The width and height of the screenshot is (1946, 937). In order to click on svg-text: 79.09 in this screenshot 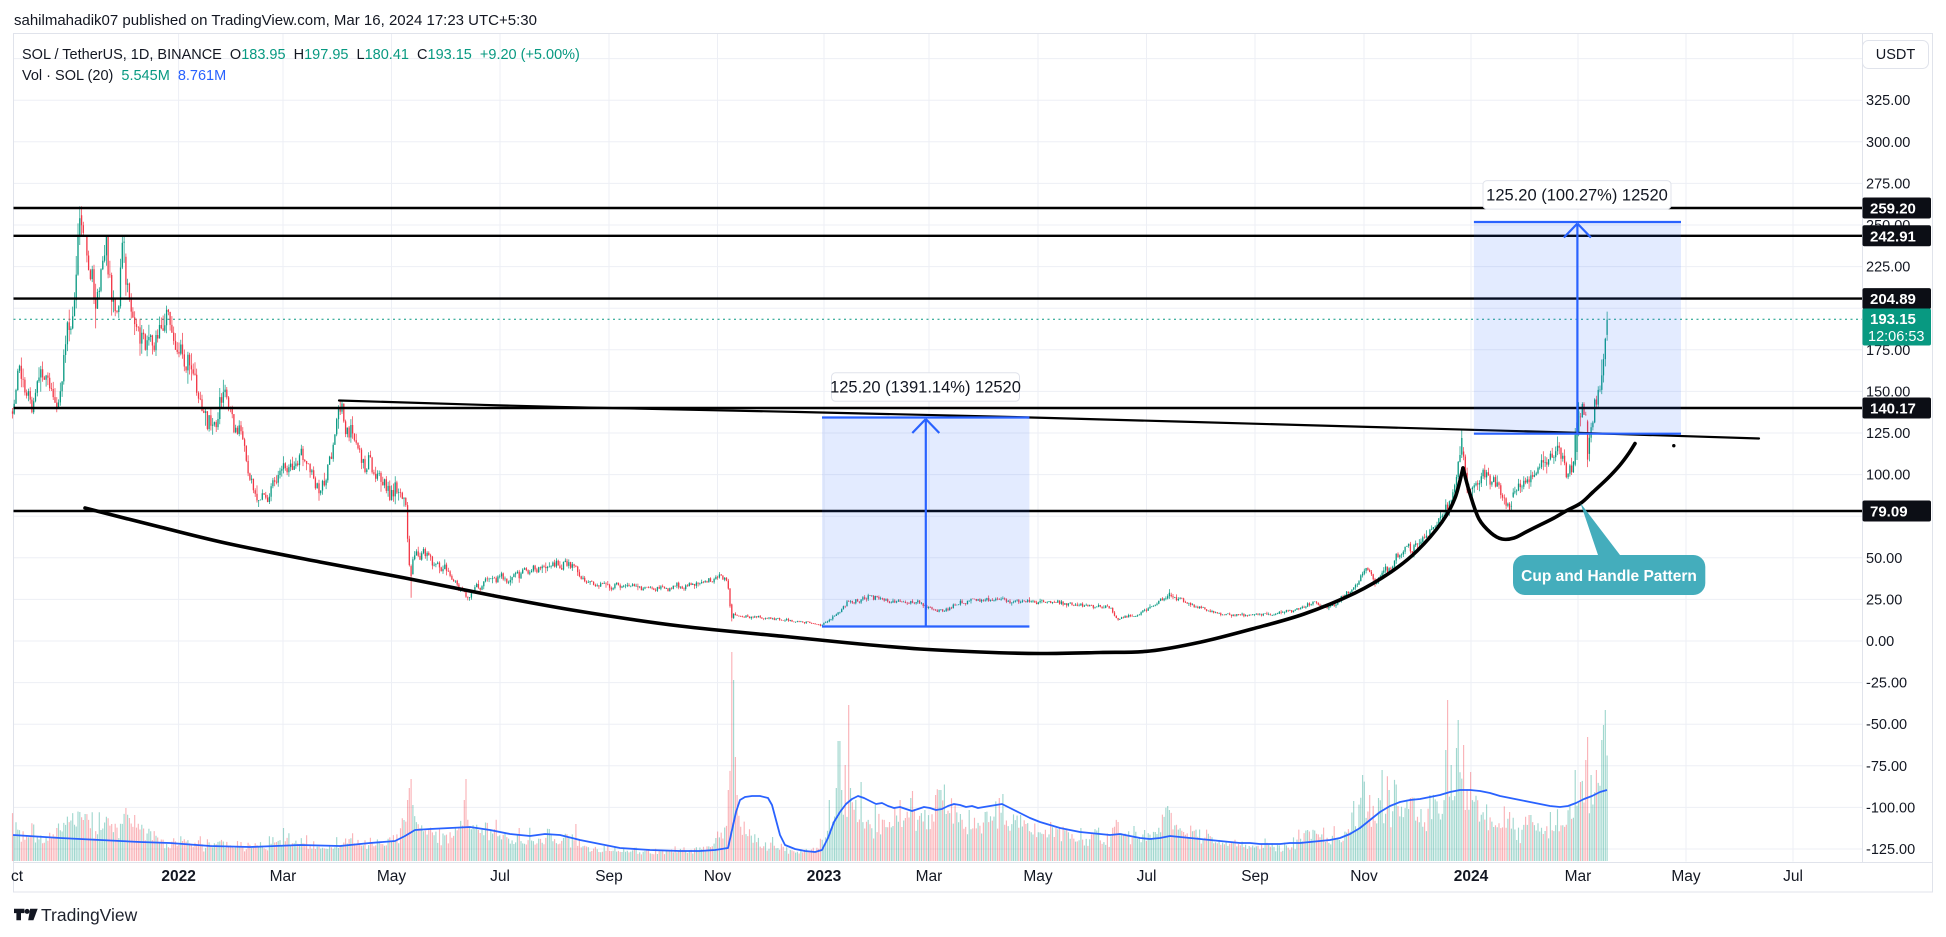, I will do `click(1889, 512)`.